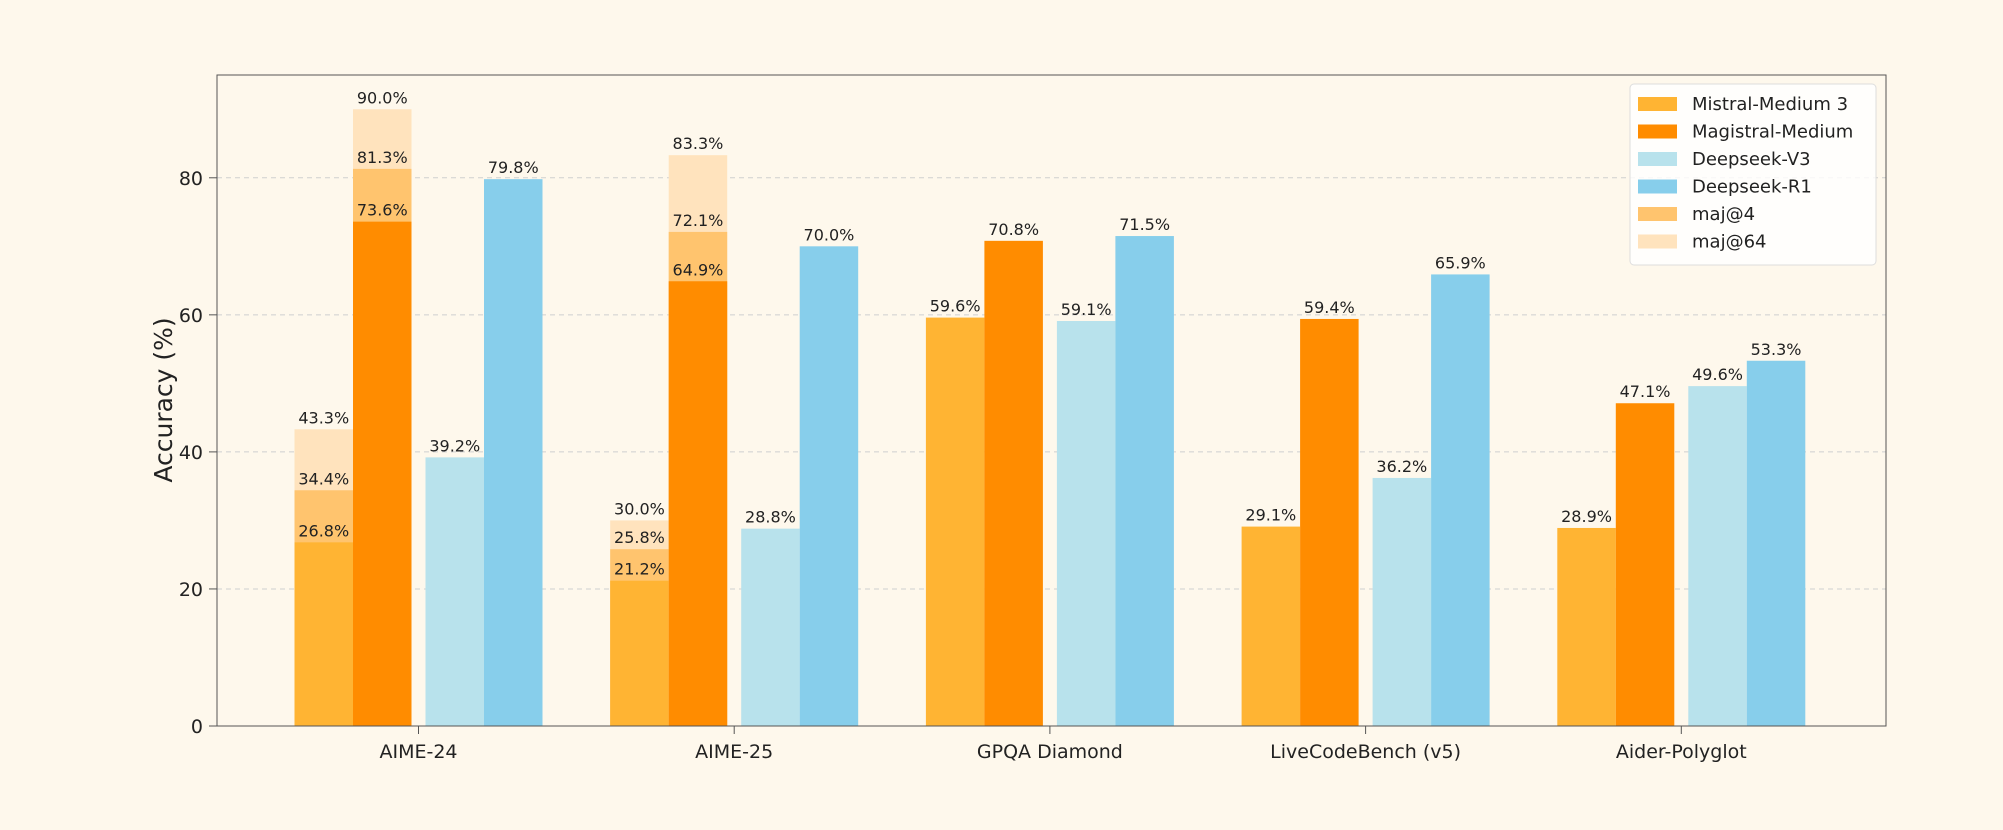  Describe the element at coordinates (1460, 262) in the screenshot. I see `value-label-deepseek-r1-livecodebench-v5: 65.9%` at that location.